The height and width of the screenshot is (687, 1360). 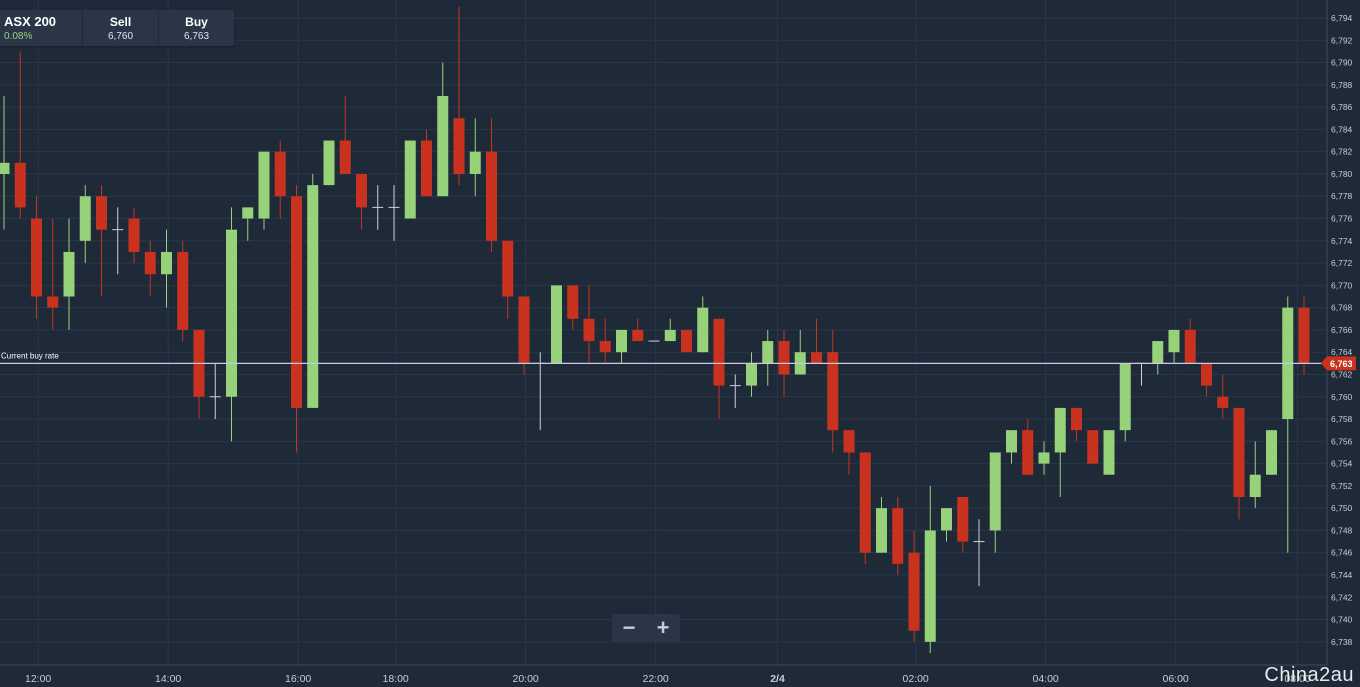 I want to click on x-tick-label: 22:00, so click(x=655, y=679).